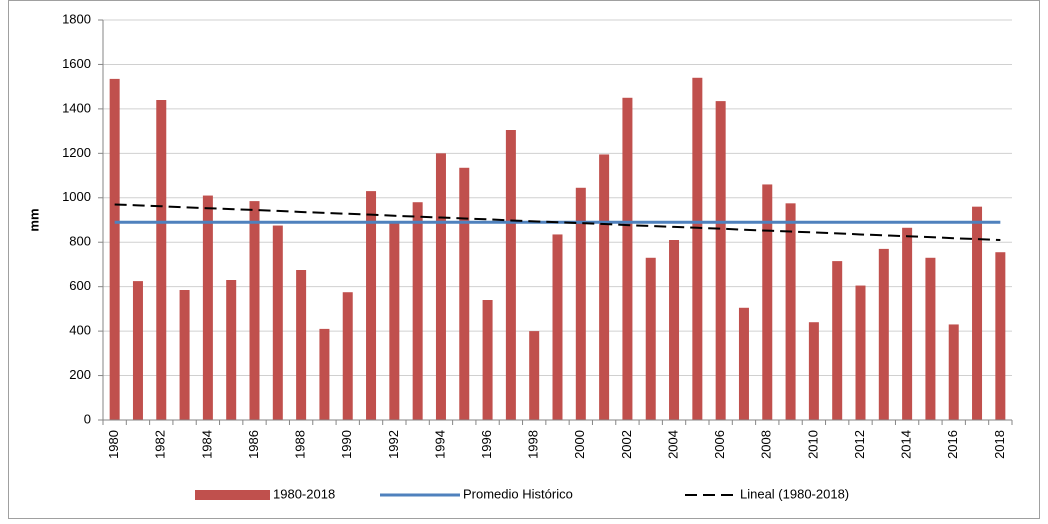 The width and height of the screenshot is (1048, 524). Describe the element at coordinates (579, 444) in the screenshot. I see `x-tick-label: 2000` at that location.